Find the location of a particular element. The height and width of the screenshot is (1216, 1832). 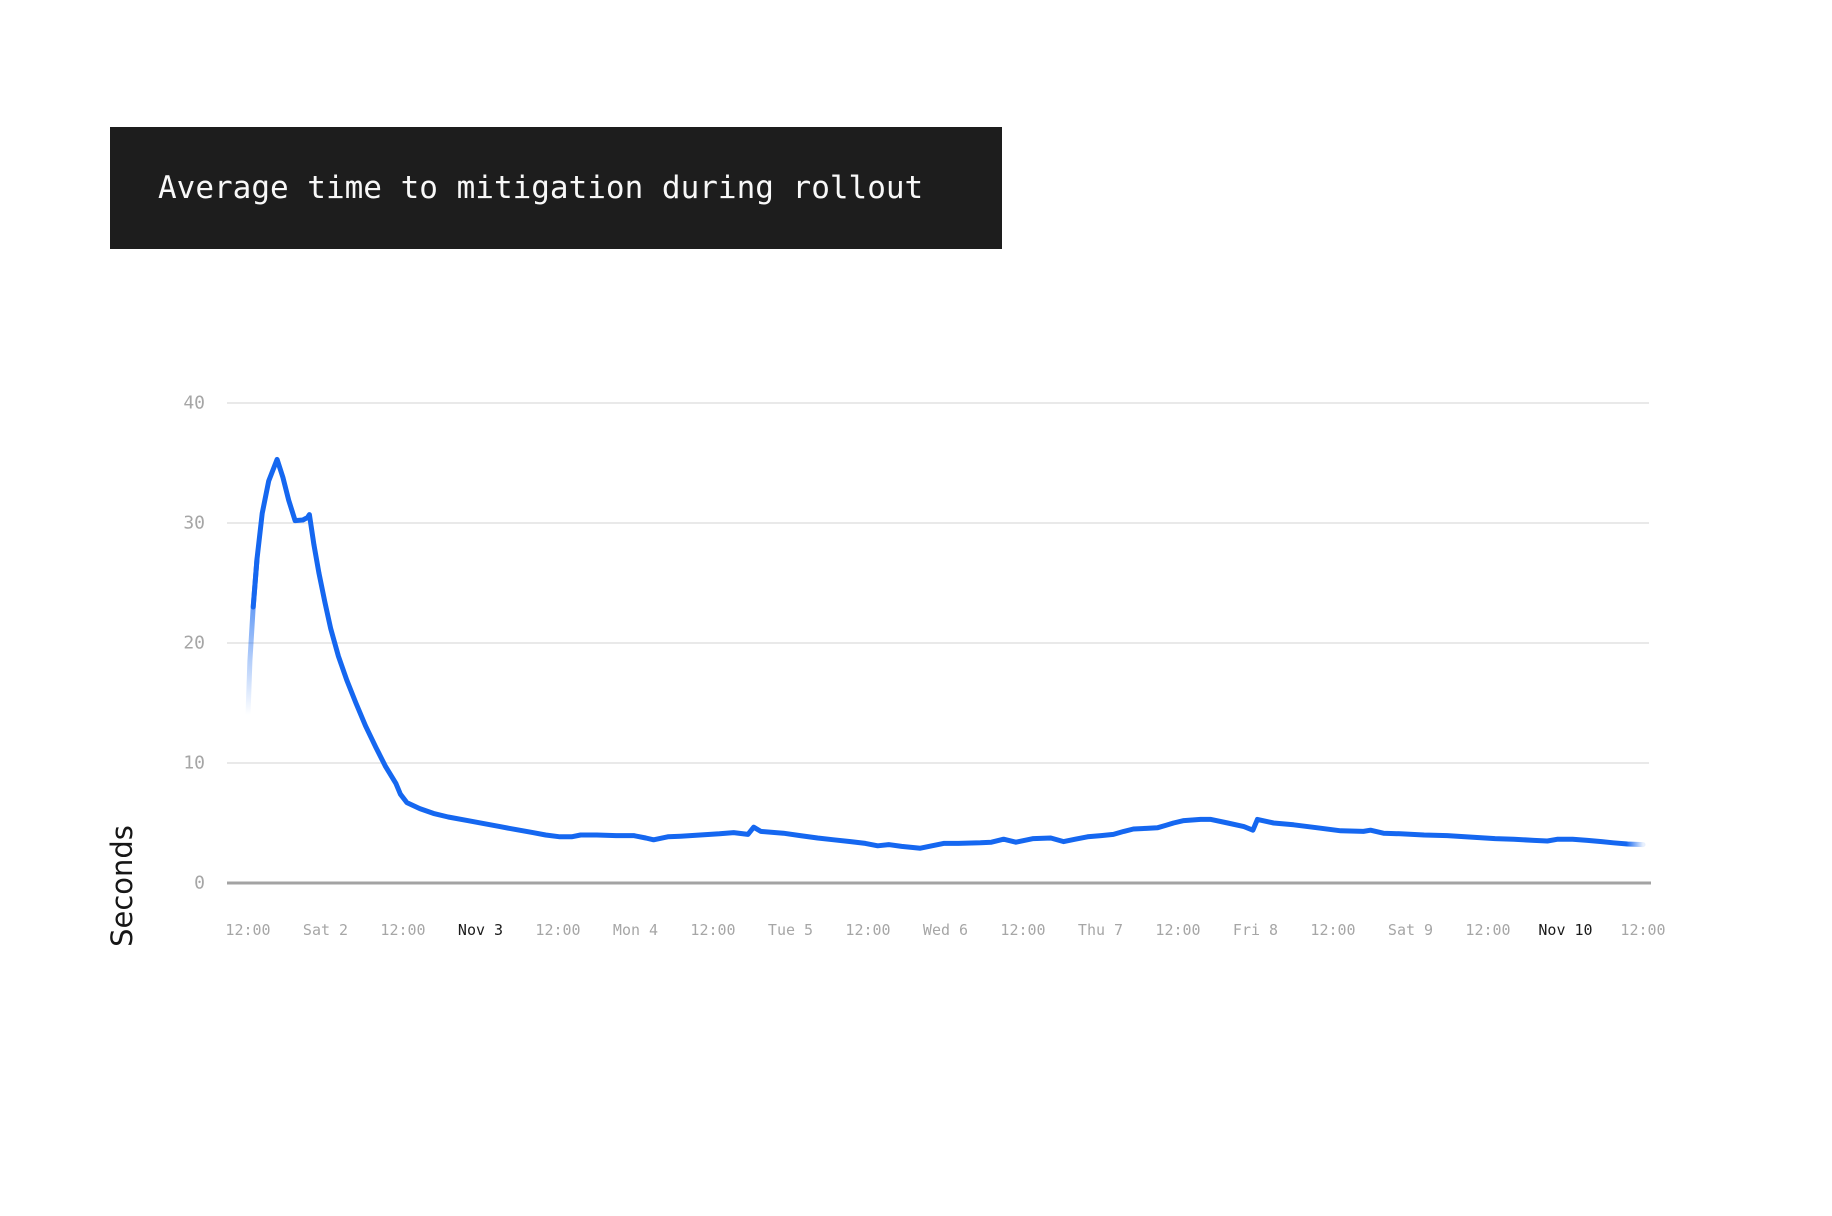

x-tick-label: Sat 9 is located at coordinates (1410, 930).